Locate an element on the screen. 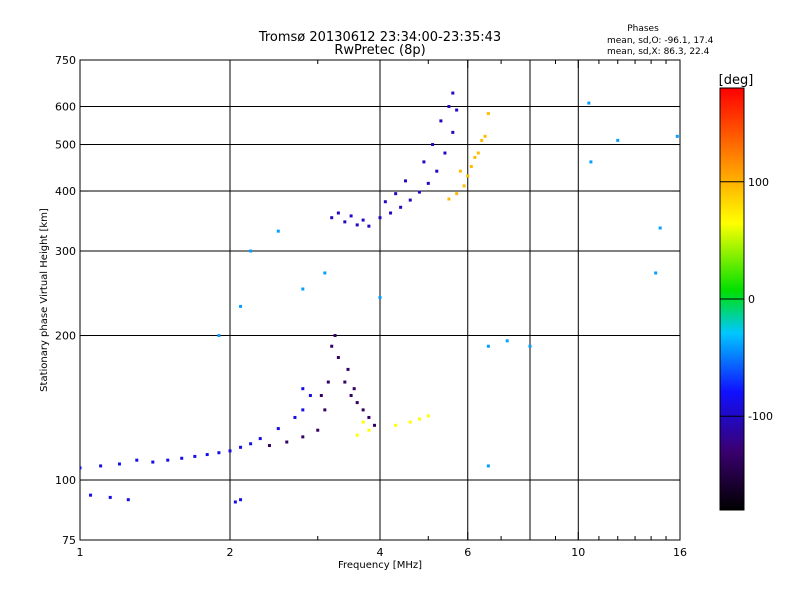 This screenshot has width=800, height=600. colorbar-tick-label: -100 is located at coordinates (760, 416).